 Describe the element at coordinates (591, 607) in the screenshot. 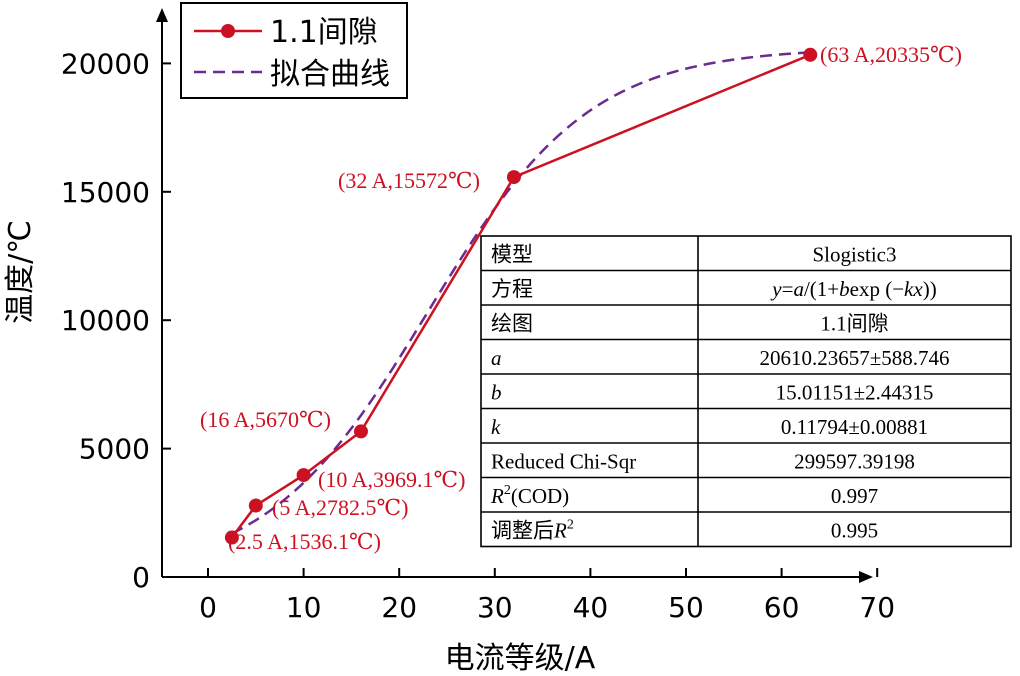

I see `x-tick-label: 40` at that location.